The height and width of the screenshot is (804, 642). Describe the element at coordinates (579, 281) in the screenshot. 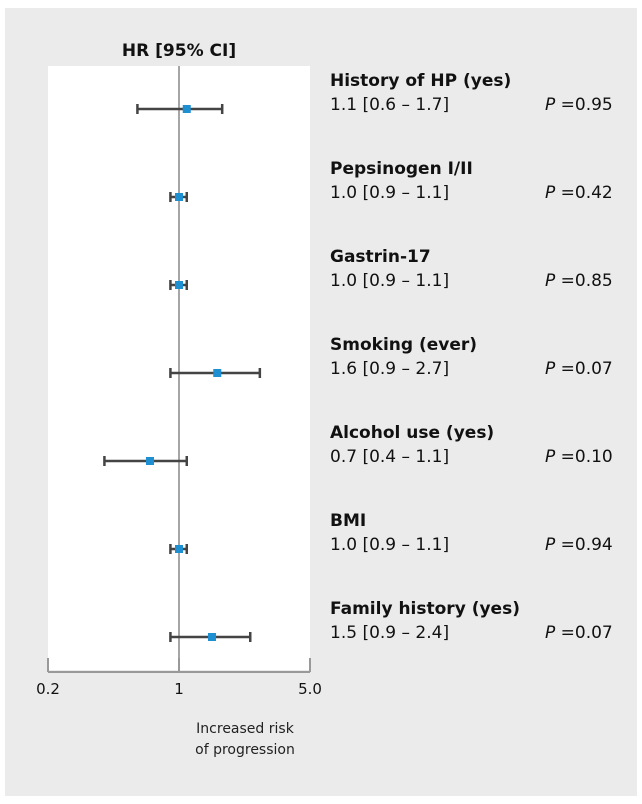

I see `row-p-value: P =0.85` at that location.